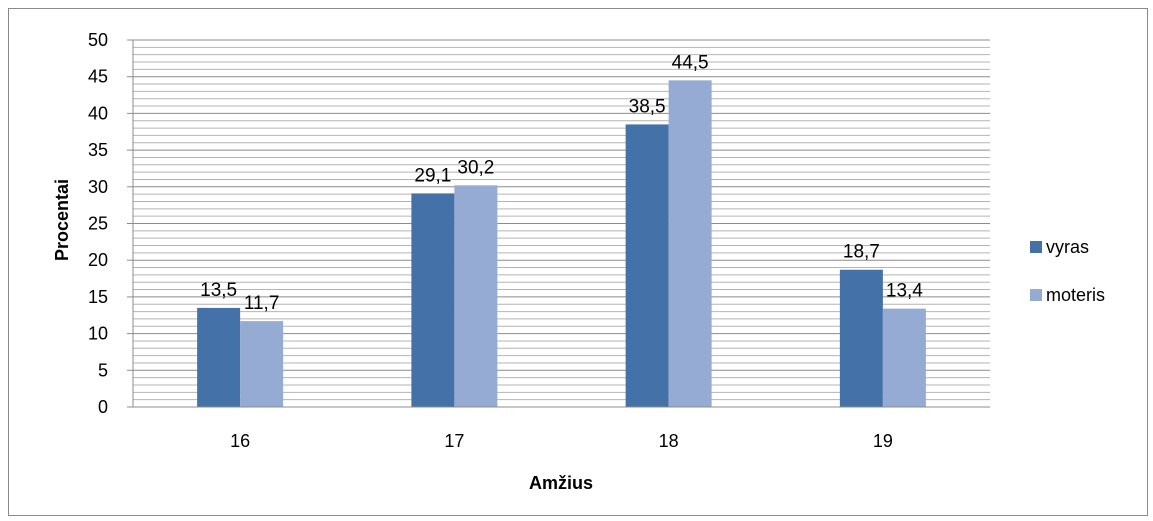 This screenshot has height=521, width=1153. Describe the element at coordinates (98, 260) in the screenshot. I see `y-tick-label: 20` at that location.